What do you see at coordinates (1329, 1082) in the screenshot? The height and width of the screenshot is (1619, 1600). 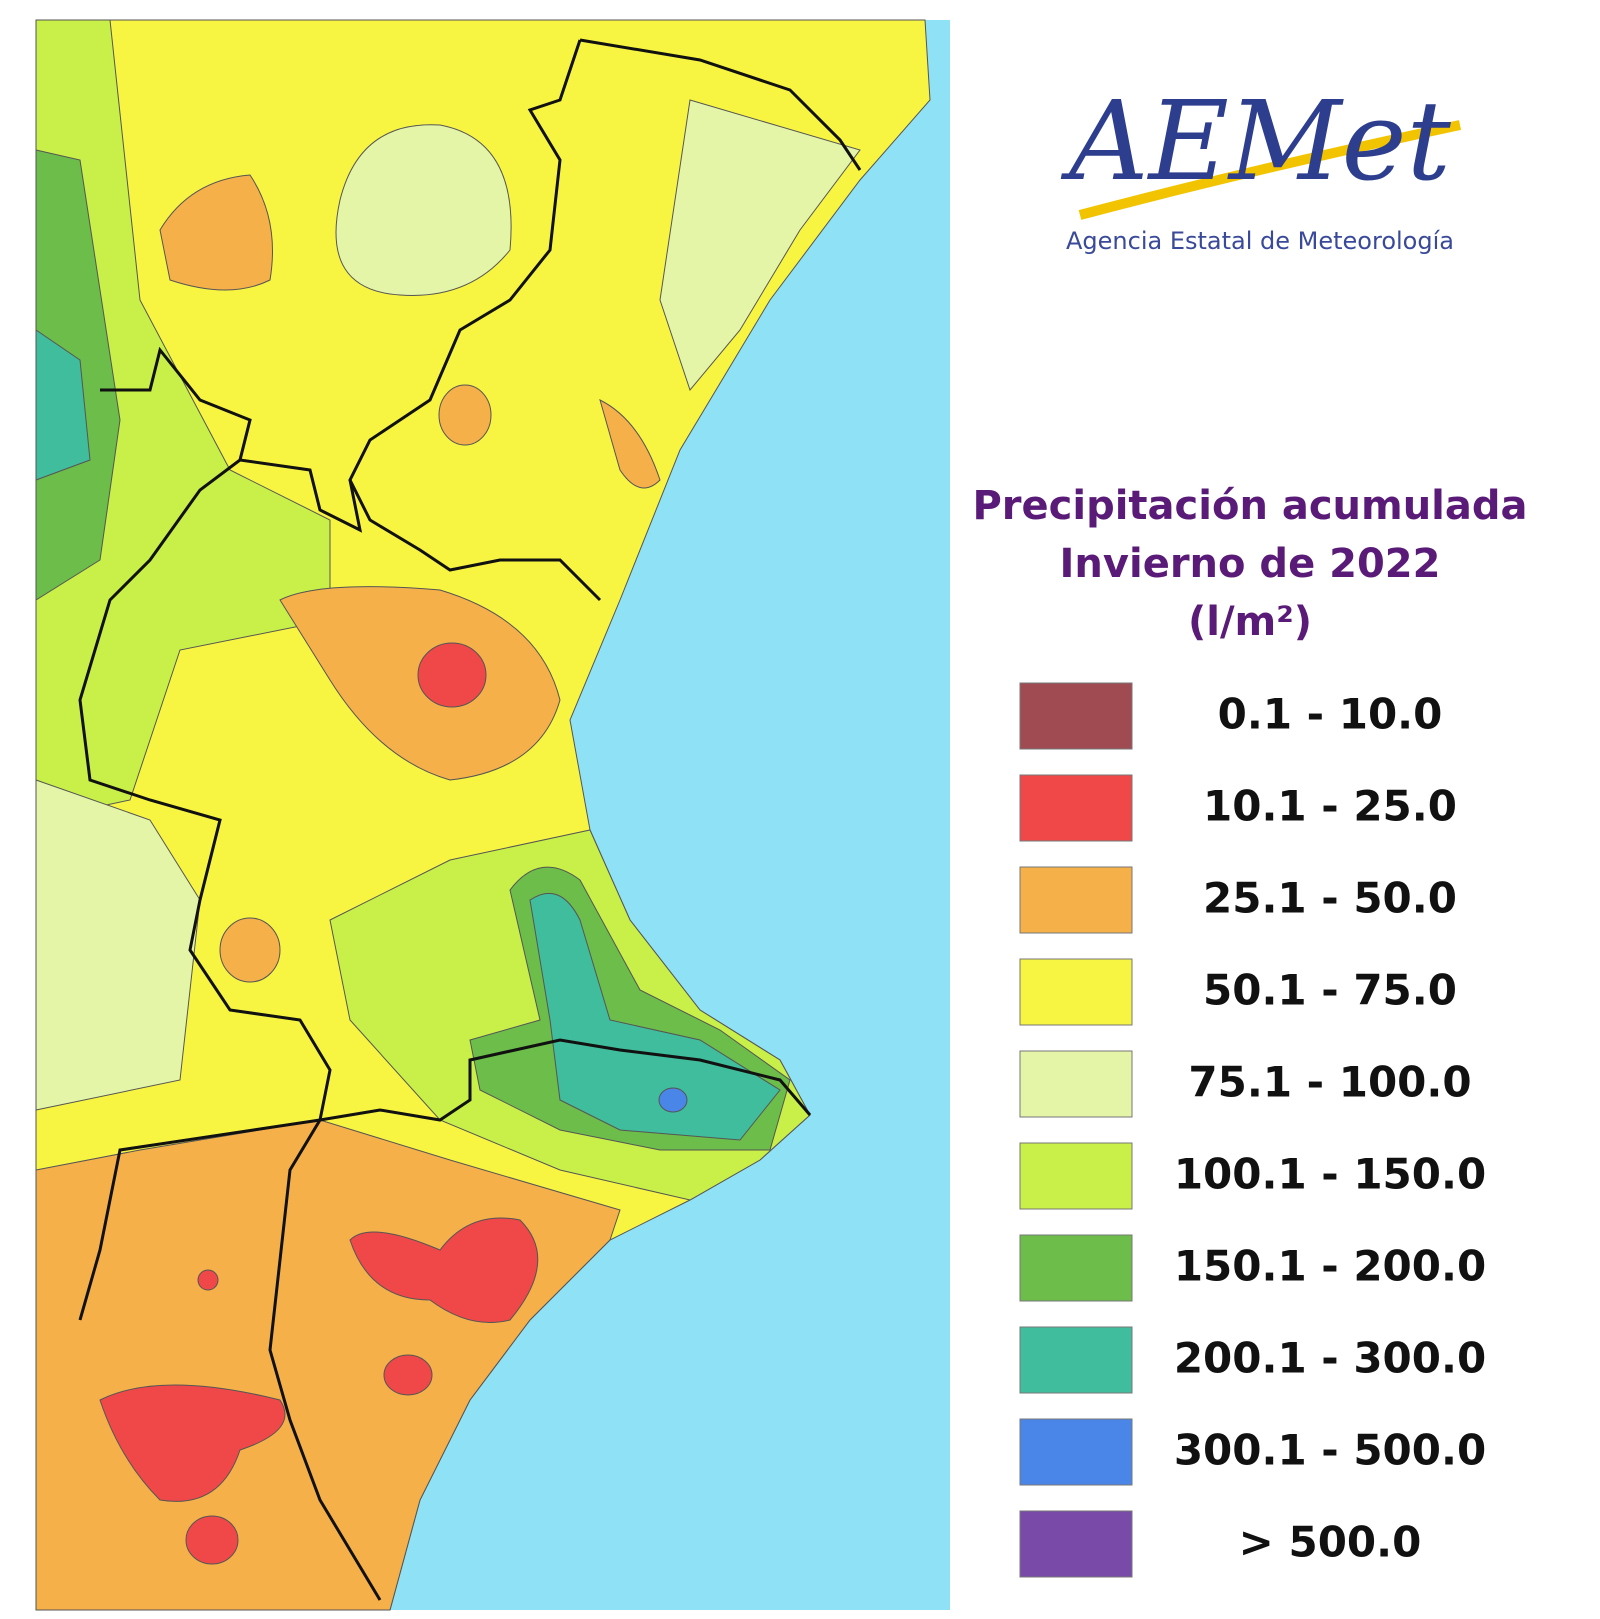 I see `legend-label: 75.1 - 100.0` at bounding box center [1329, 1082].